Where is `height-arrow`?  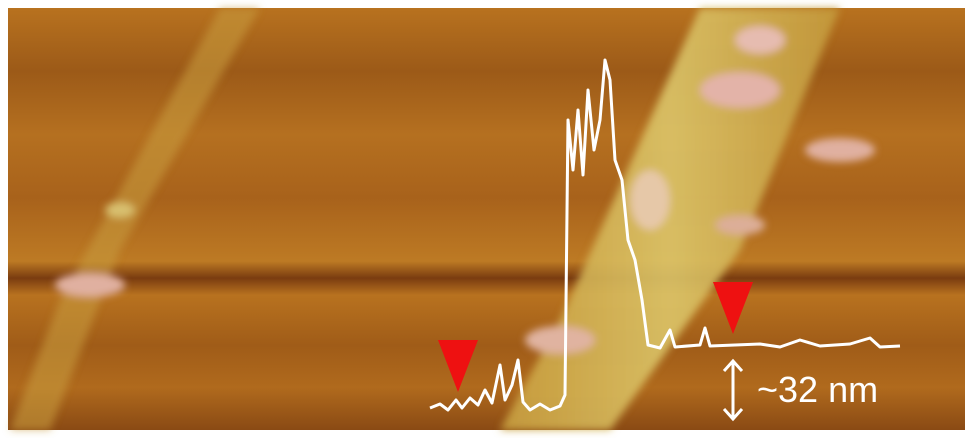 height-arrow is located at coordinates (733, 390).